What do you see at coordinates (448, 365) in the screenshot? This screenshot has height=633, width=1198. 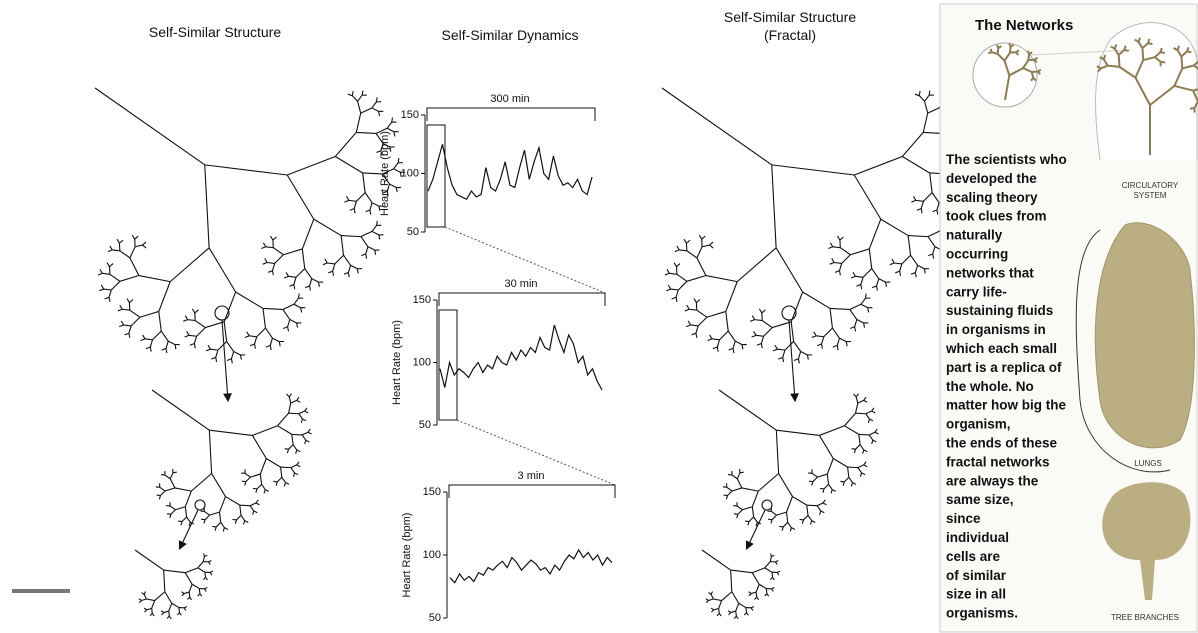 I see `zoom-box` at bounding box center [448, 365].